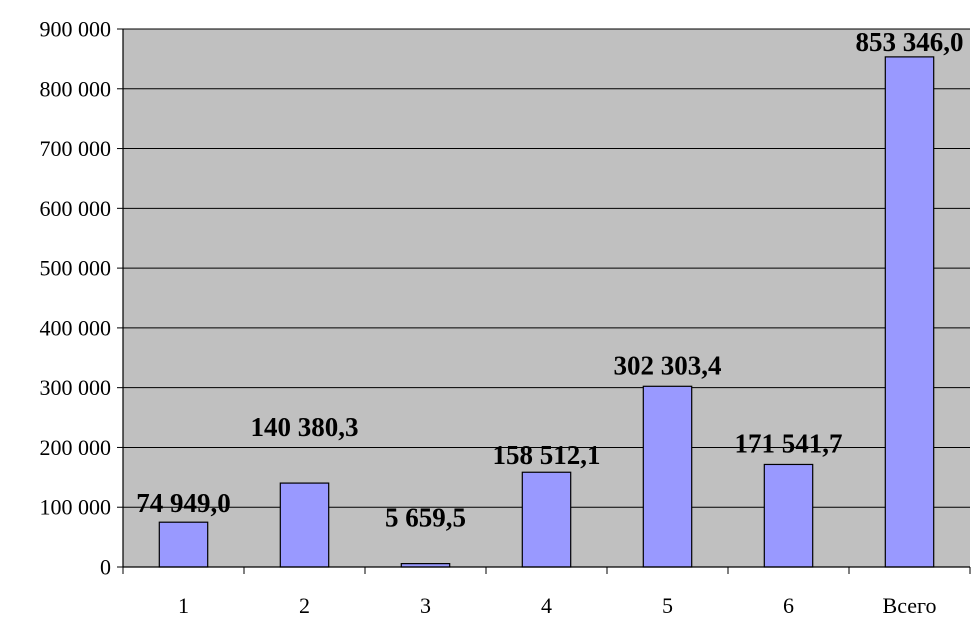 The height and width of the screenshot is (630, 975). I want to click on y-tick-label: 100 000, so click(76, 507).